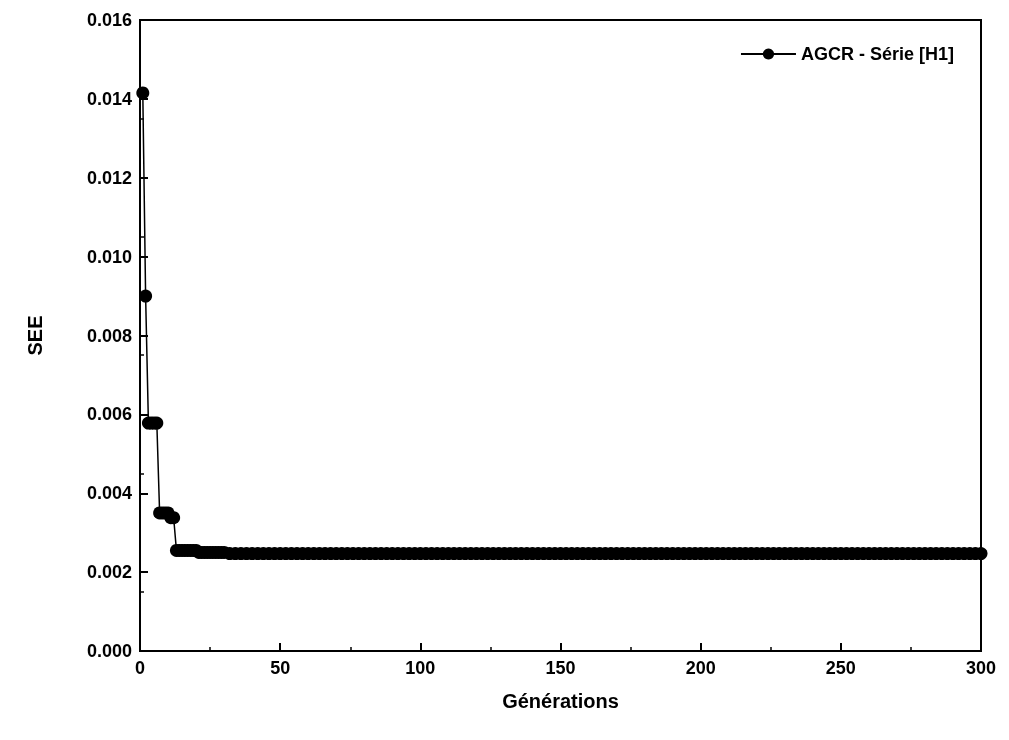  What do you see at coordinates (109, 177) in the screenshot?
I see `y-tick-label: 0.012` at bounding box center [109, 177].